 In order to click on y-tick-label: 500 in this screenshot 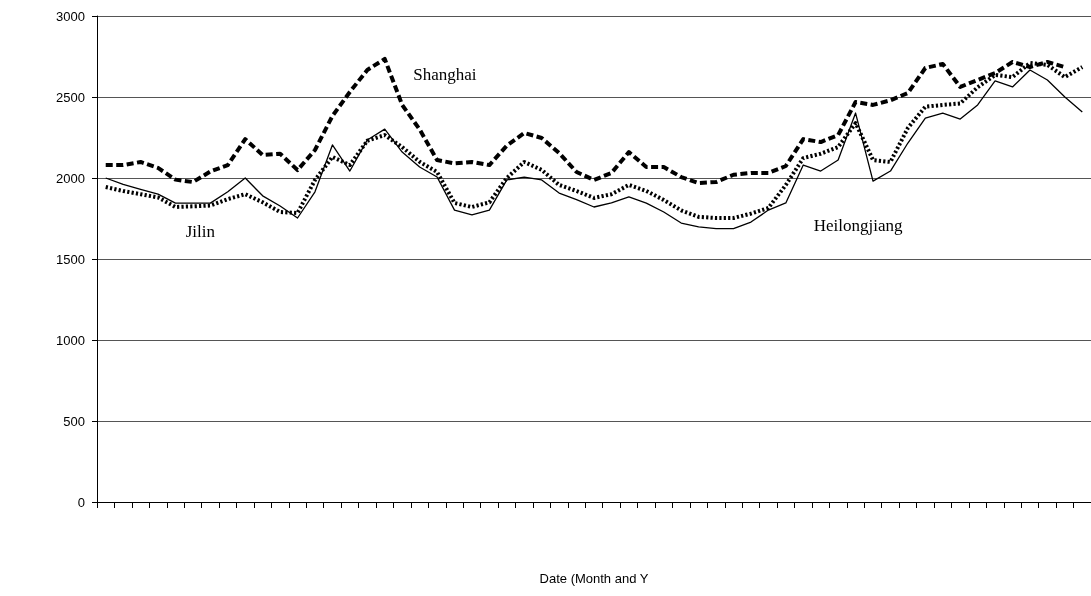, I will do `click(74, 421)`.